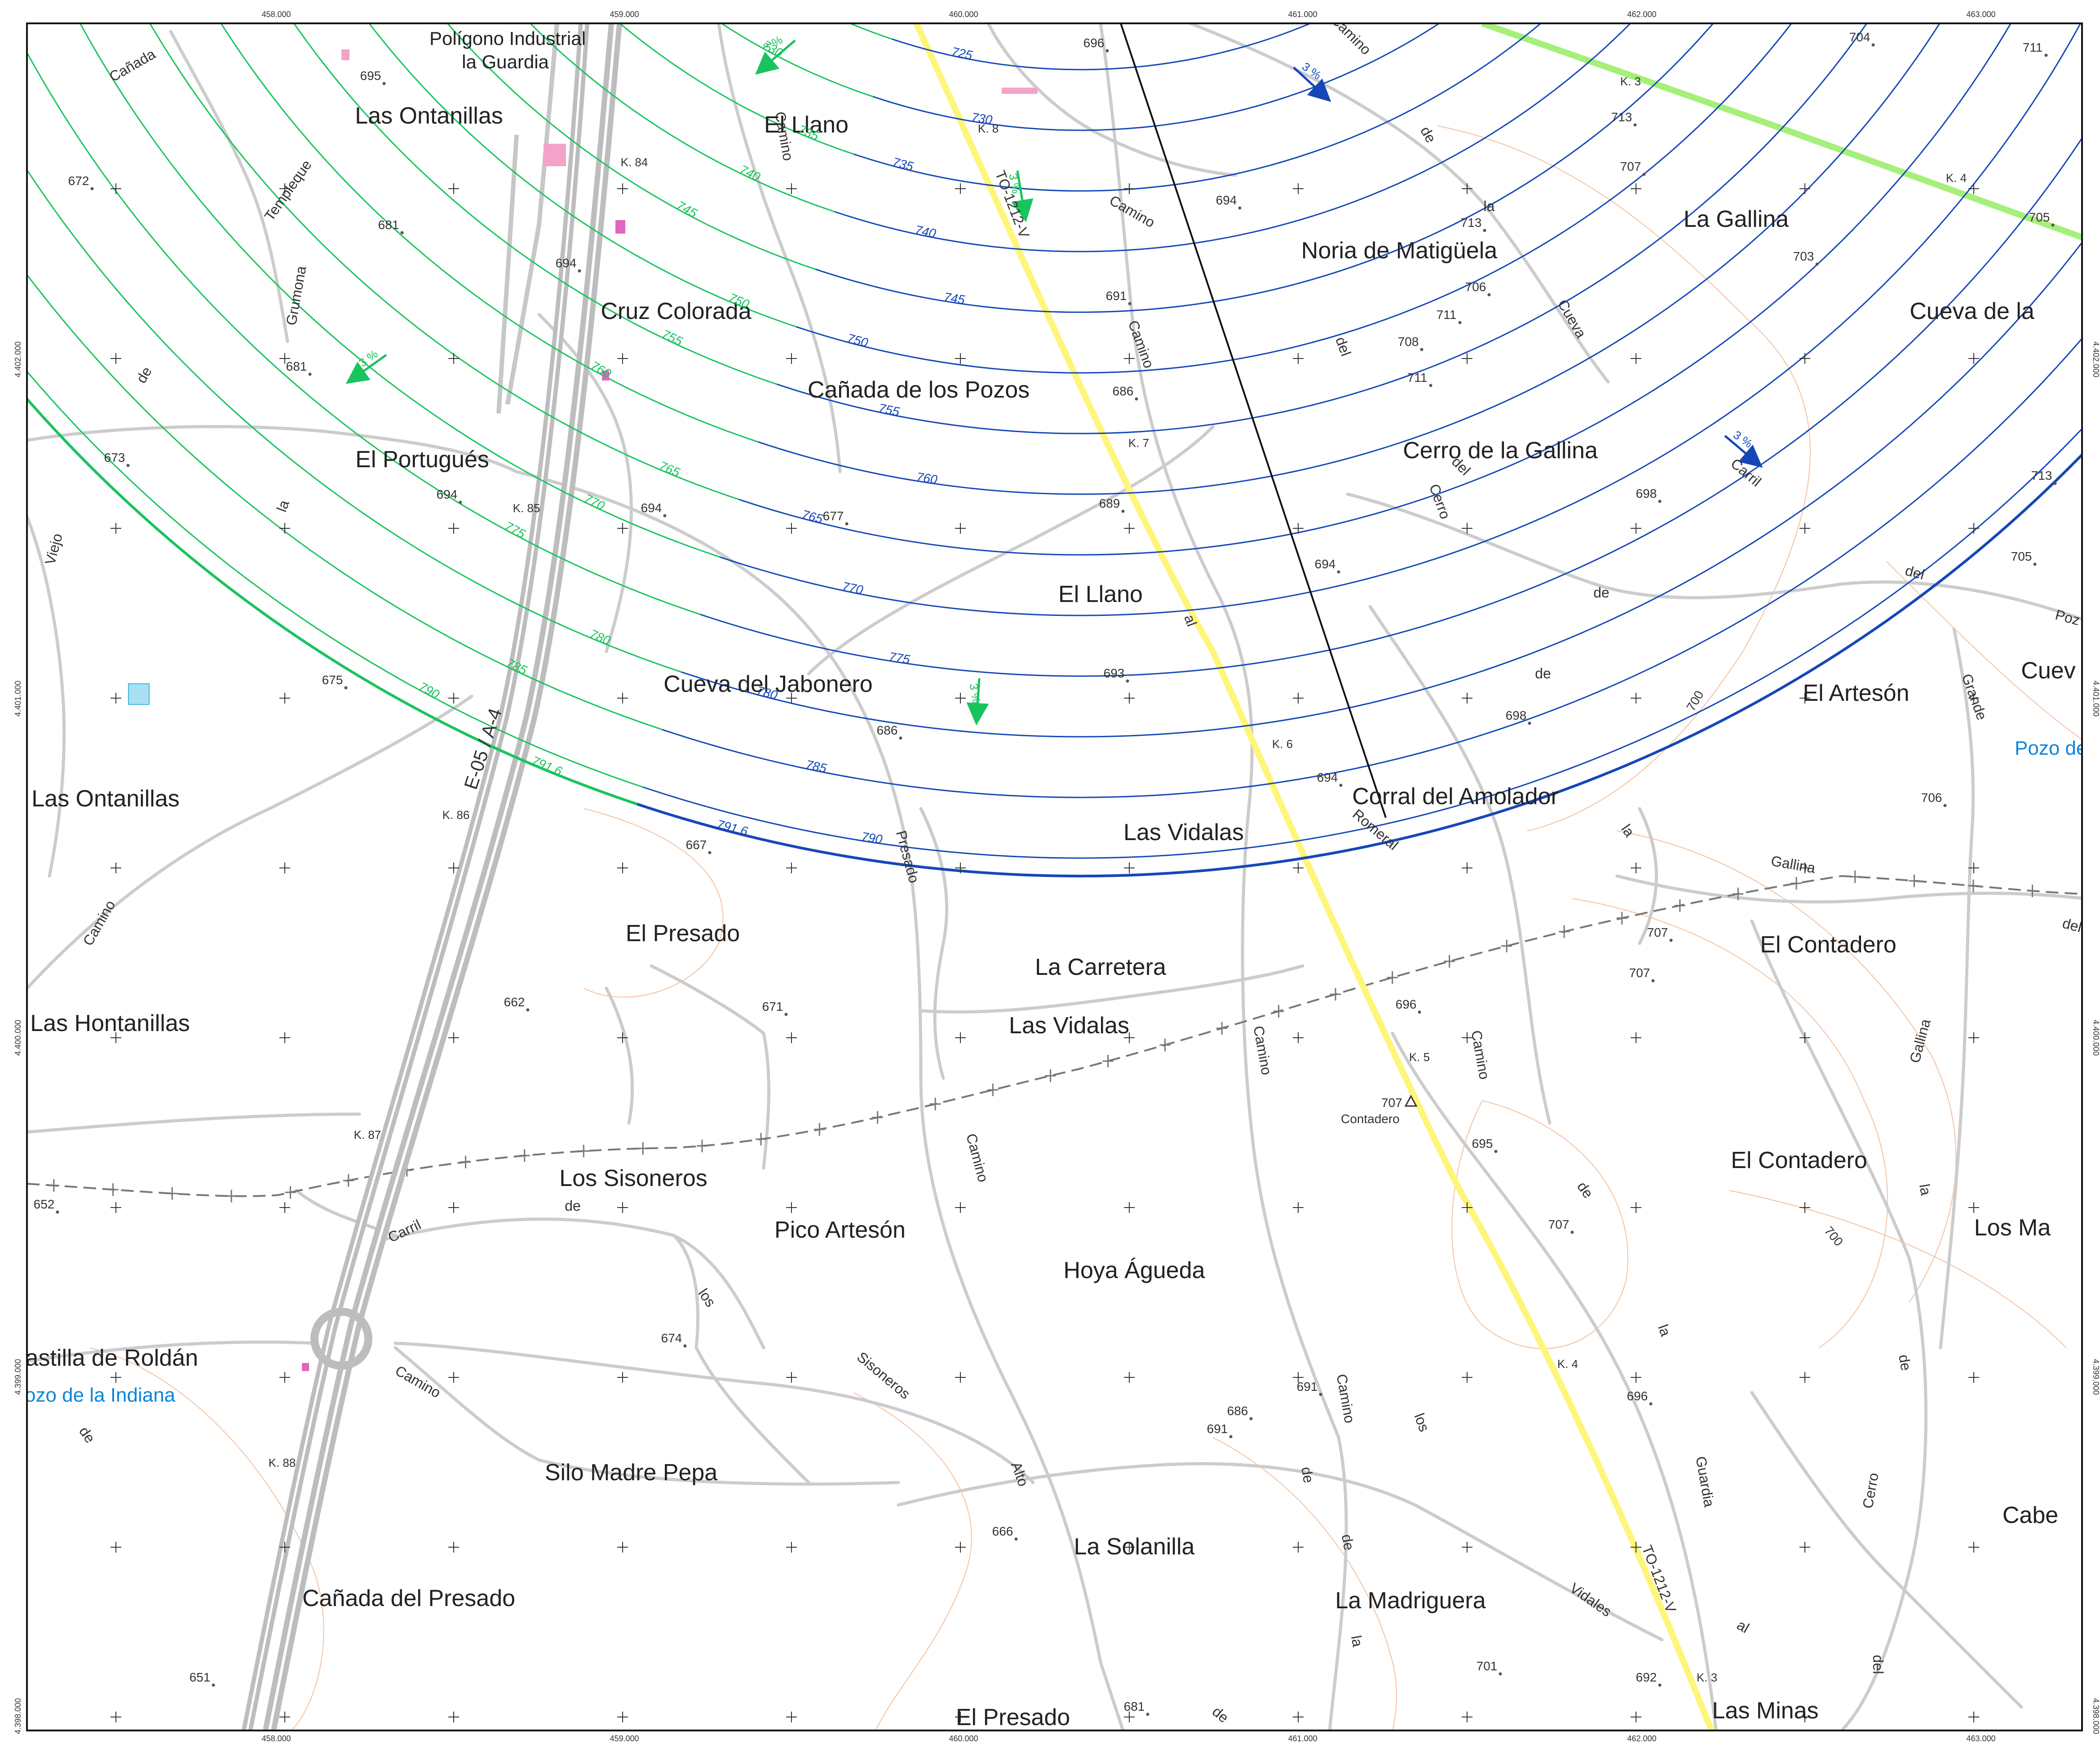 Image resolution: width=2100 pixels, height=1748 pixels. I want to click on spot-height: 689, so click(1110, 503).